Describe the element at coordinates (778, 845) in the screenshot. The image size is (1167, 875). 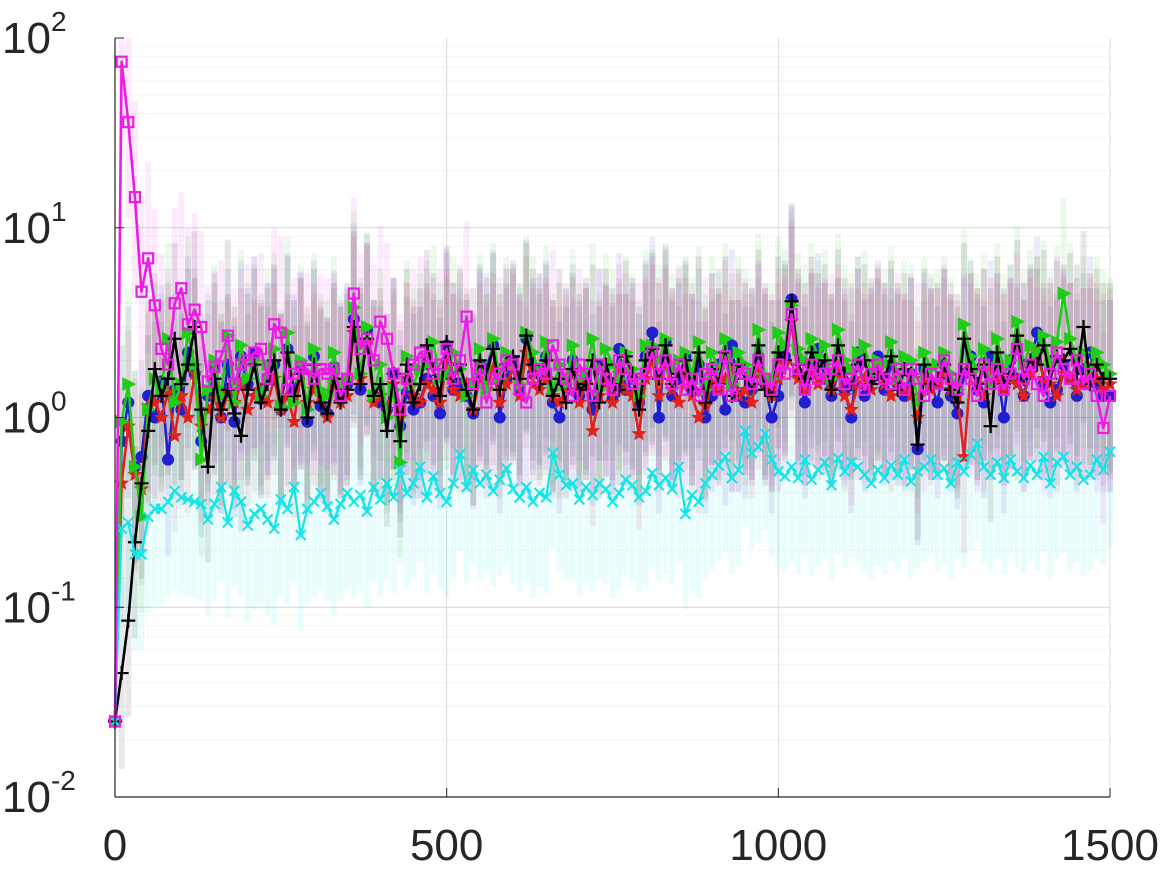
I see `x-tick-label: 1000` at that location.